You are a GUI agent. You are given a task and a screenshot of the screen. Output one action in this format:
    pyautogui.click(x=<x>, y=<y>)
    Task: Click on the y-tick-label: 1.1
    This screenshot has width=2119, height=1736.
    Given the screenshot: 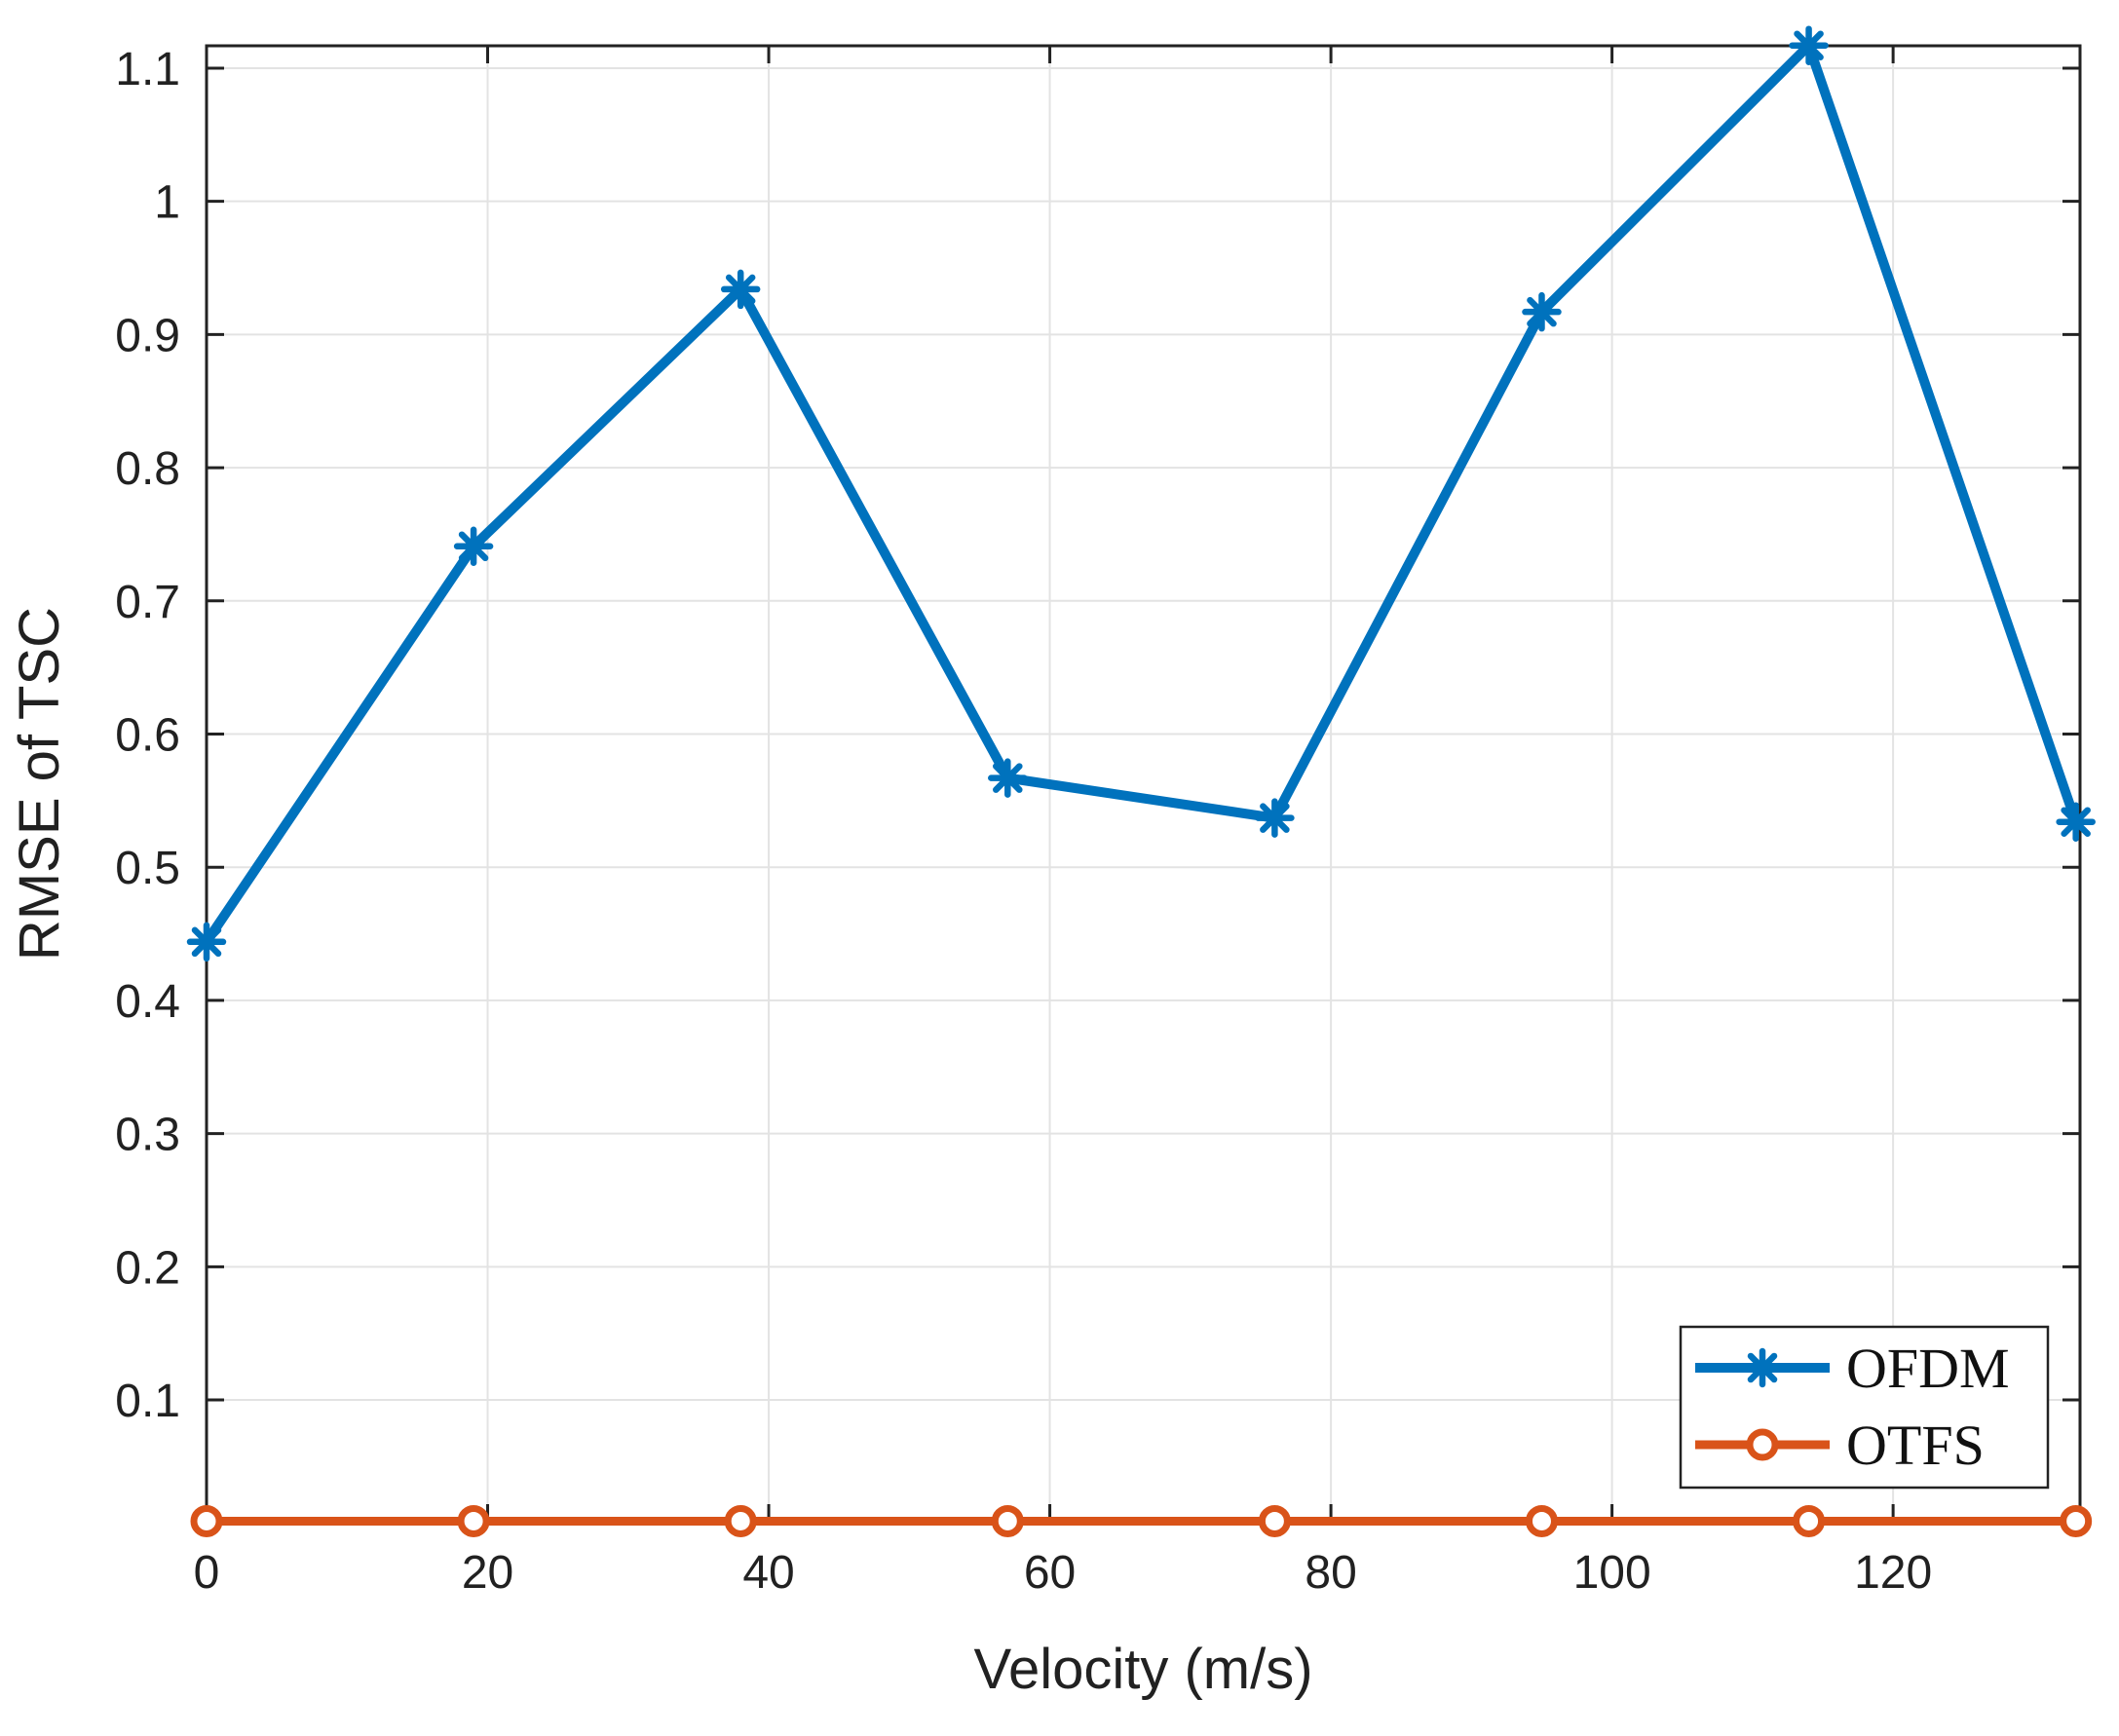 What is the action you would take?
    pyautogui.click(x=147, y=69)
    